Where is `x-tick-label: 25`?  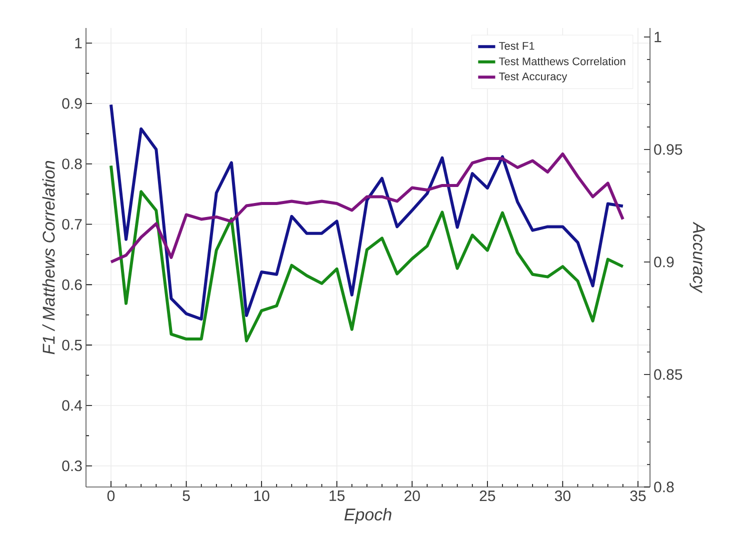 x-tick-label: 25 is located at coordinates (488, 496).